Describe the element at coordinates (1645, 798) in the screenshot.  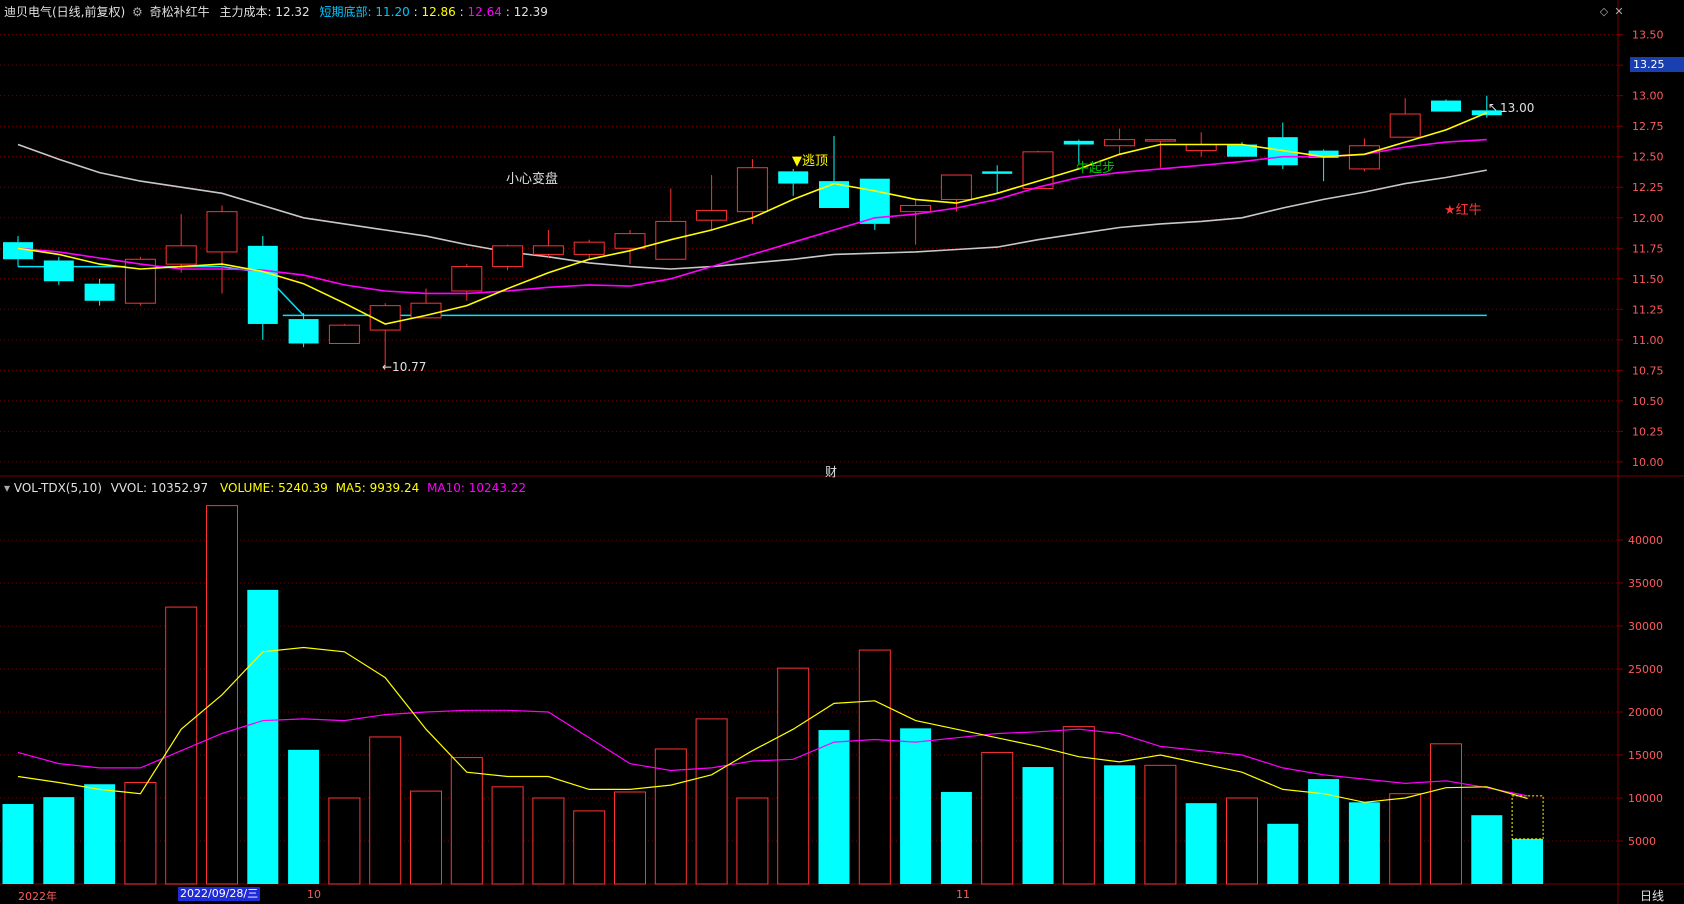
I see `volume-tick-label: 10000` at that location.